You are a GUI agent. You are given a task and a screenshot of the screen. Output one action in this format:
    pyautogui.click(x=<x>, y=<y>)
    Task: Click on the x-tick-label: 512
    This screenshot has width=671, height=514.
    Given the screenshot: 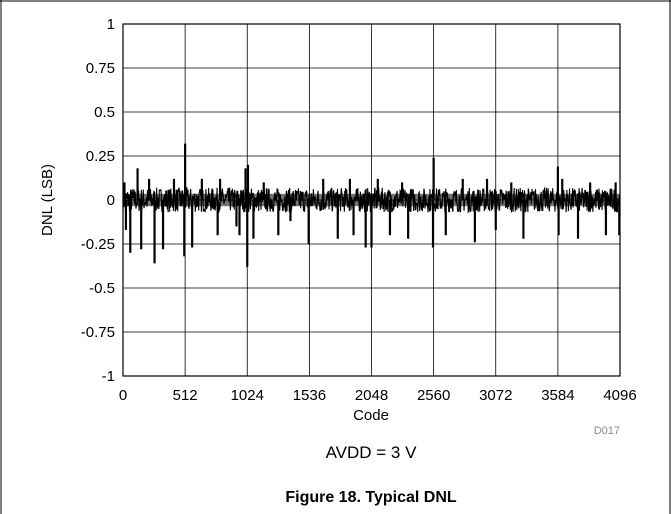 What is the action you would take?
    pyautogui.click(x=185, y=395)
    